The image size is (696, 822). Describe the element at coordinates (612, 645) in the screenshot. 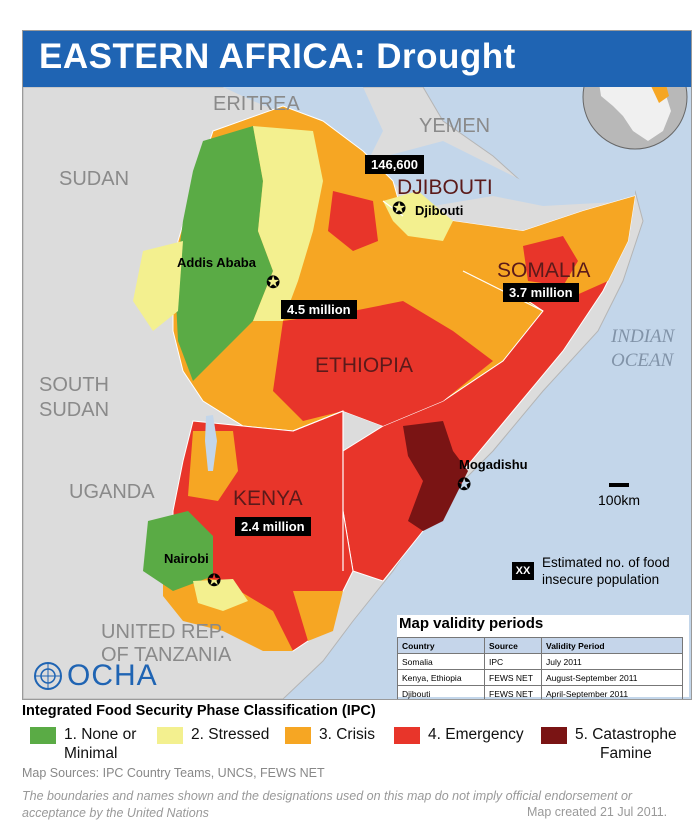

I see `validity-header-period: Validity Period` at that location.